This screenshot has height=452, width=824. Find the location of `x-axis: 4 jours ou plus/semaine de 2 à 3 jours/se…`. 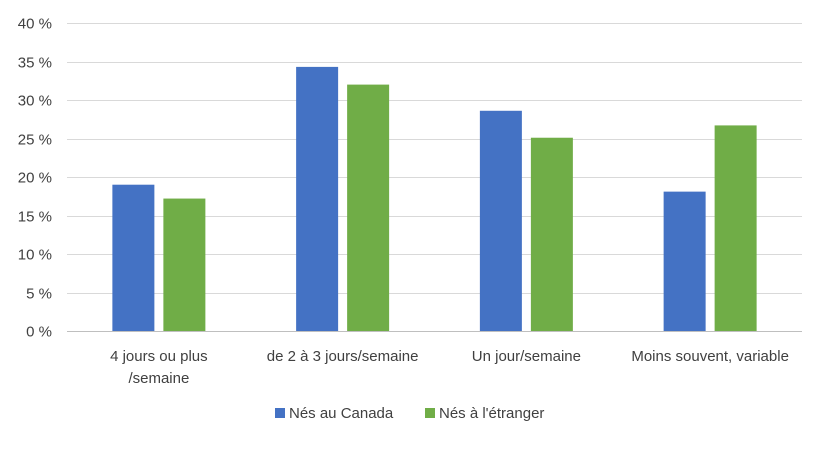

x-axis: 4 jours ou plus/semaine de 2 à 3 jours/se… is located at coordinates (434, 359).